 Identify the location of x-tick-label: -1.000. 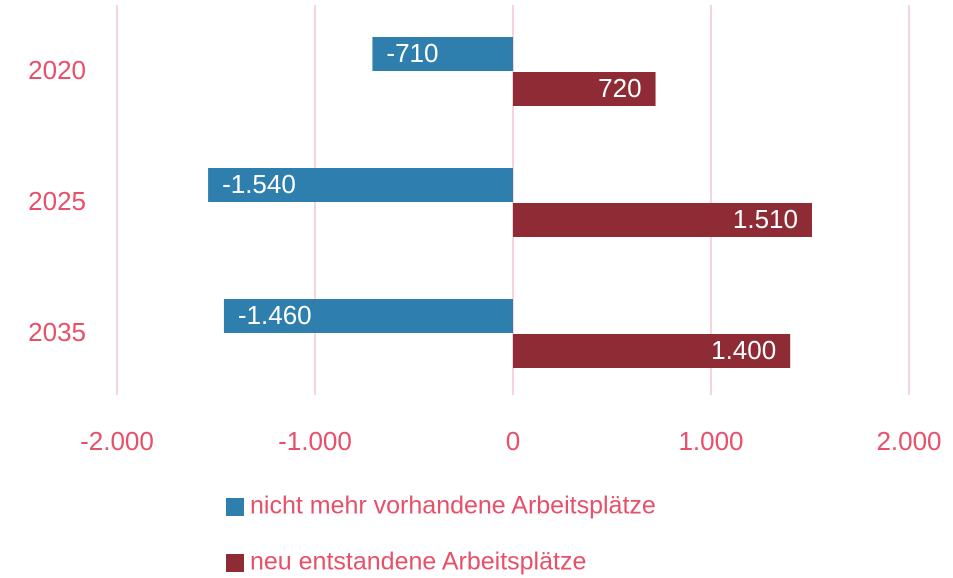
(315, 441).